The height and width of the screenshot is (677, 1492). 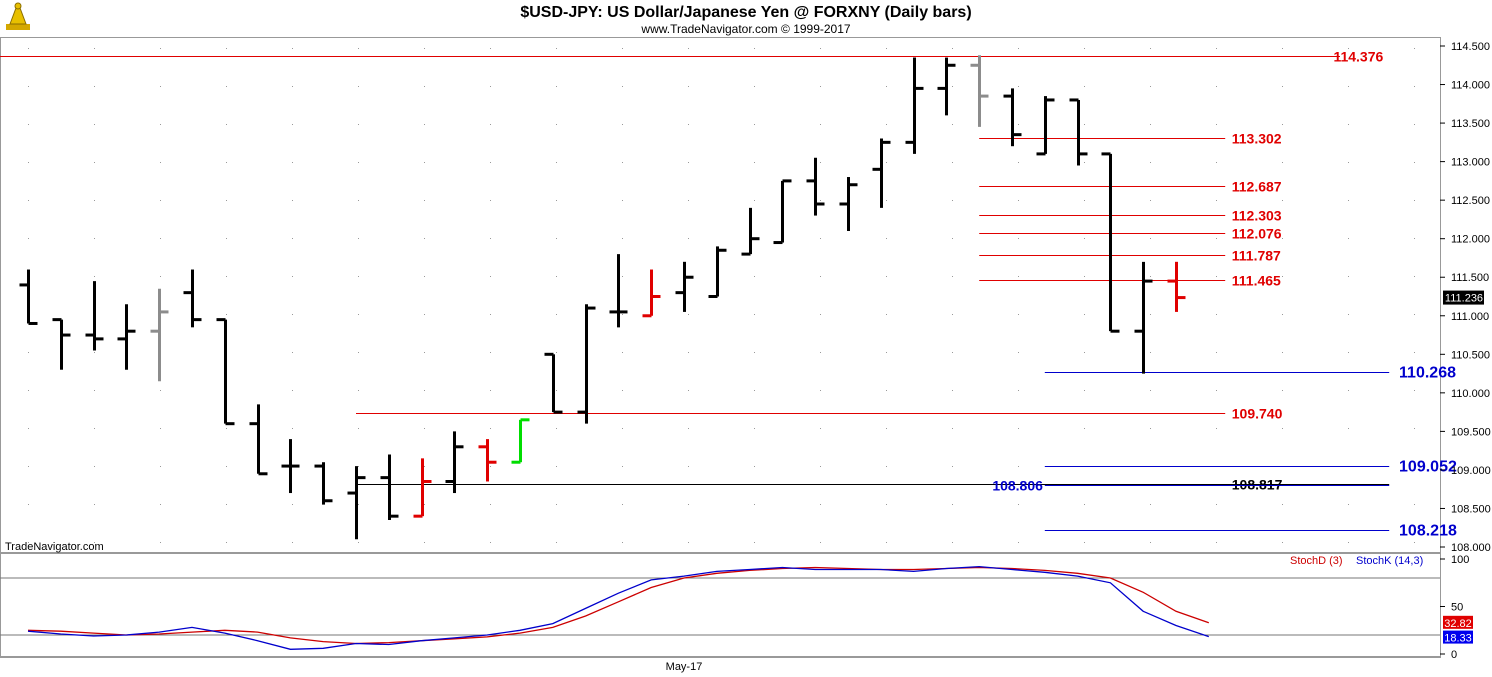 I want to click on stoch-k-marker, so click(x=1458, y=637).